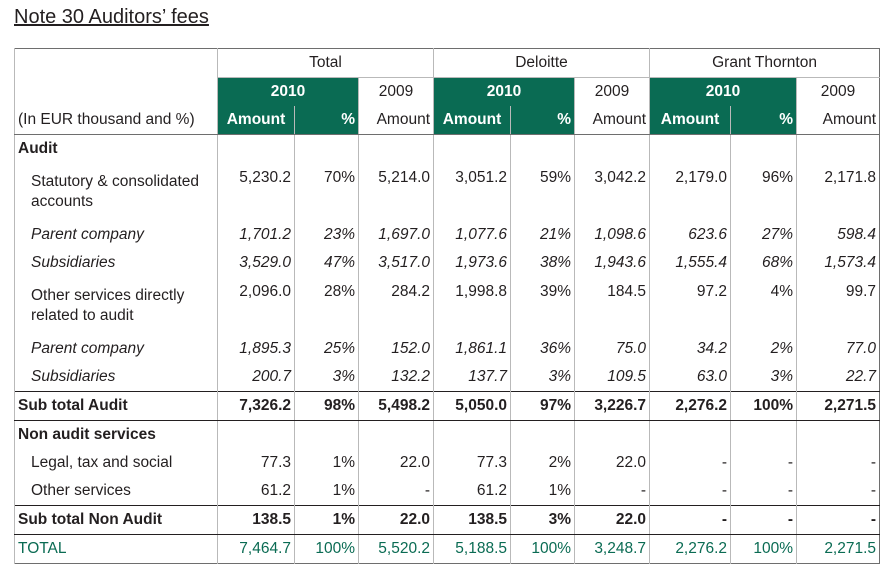 Image resolution: width=894 pixels, height=564 pixels. I want to click on table-cell: 3,051.2, so click(472, 192).